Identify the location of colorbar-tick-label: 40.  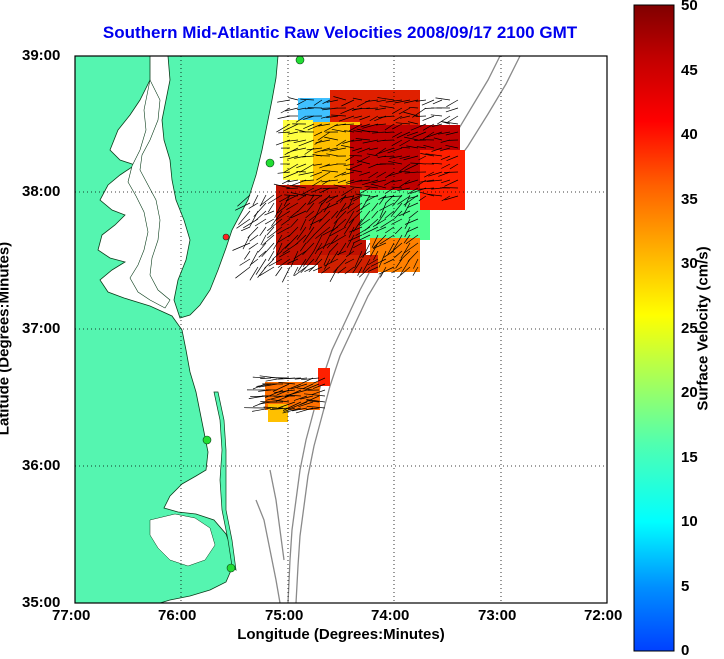
(689, 134).